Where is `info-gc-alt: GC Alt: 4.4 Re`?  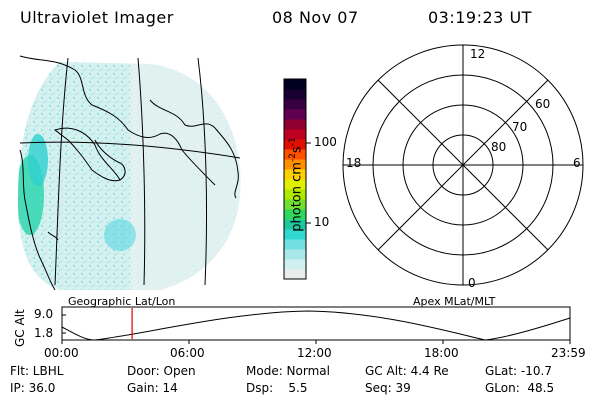 info-gc-alt: GC Alt: 4.4 Re is located at coordinates (407, 371).